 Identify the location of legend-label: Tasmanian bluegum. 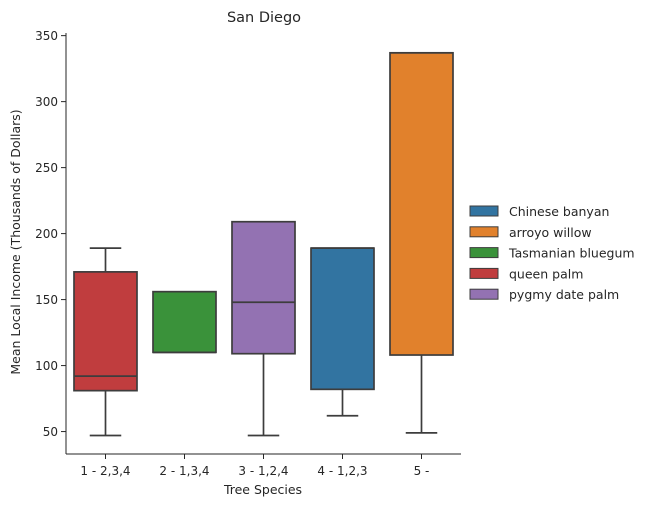
(571, 253).